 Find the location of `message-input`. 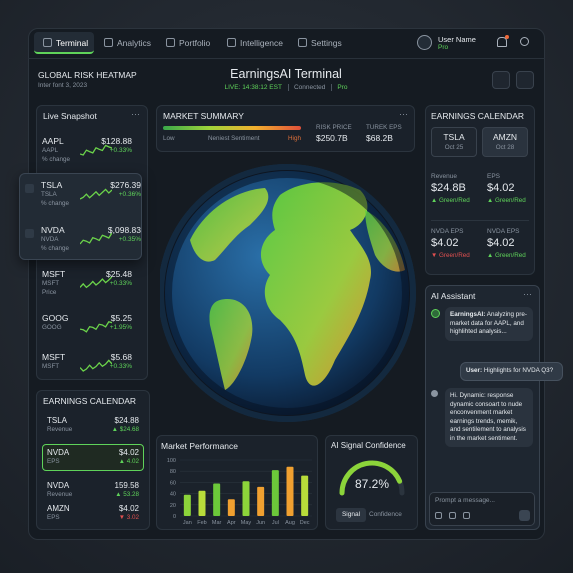

message-input is located at coordinates (482, 509).